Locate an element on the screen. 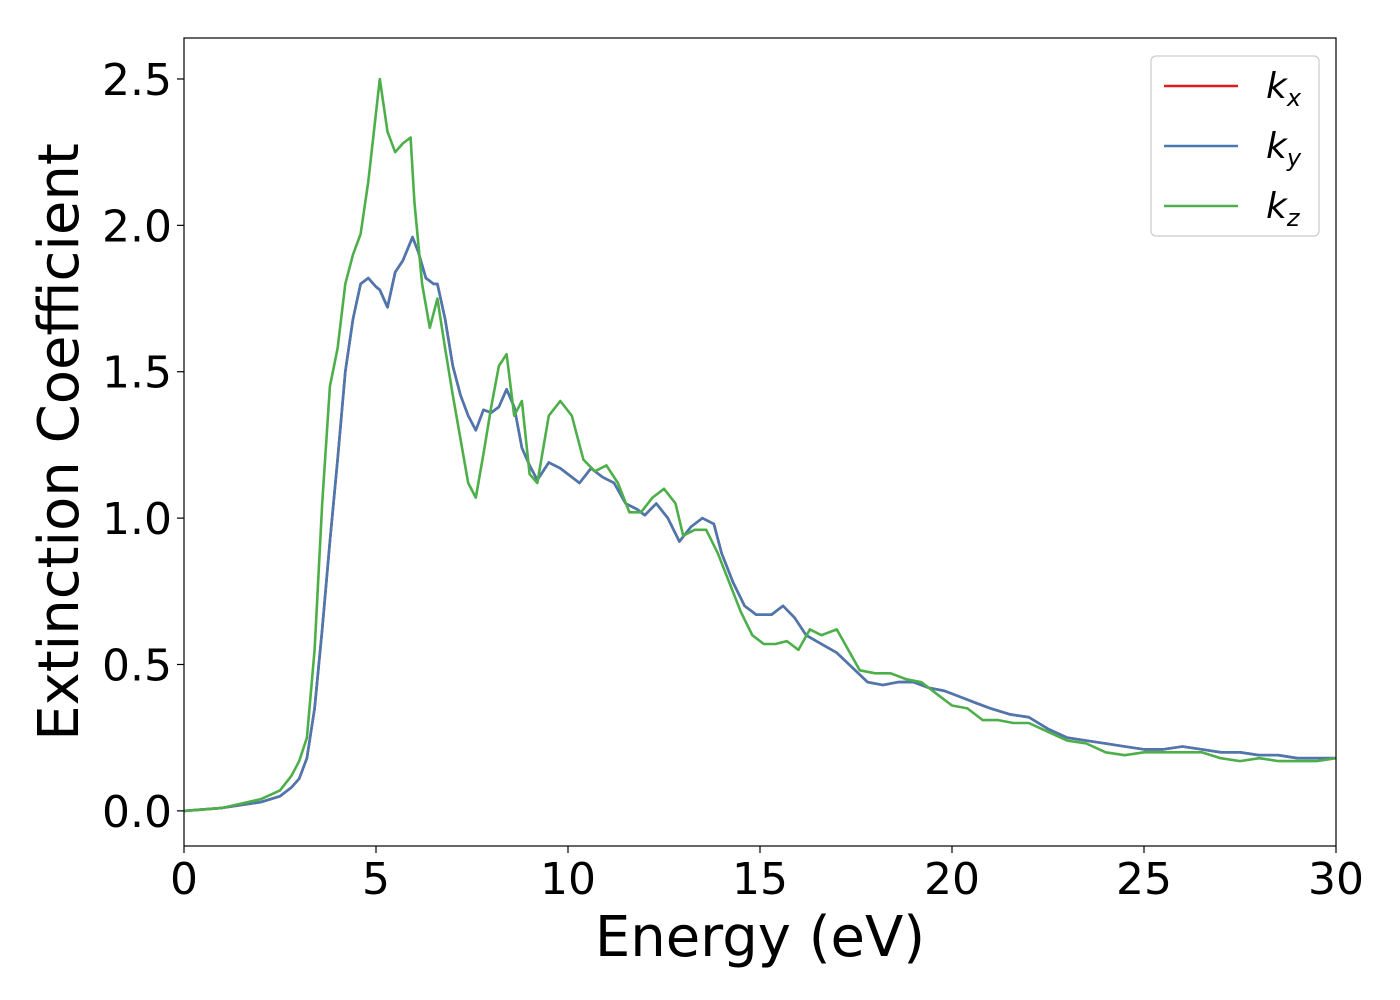 Image resolution: width=1400 pixels, height=1000 pixels. y-tick-label: 0.5 is located at coordinates (137, 665).